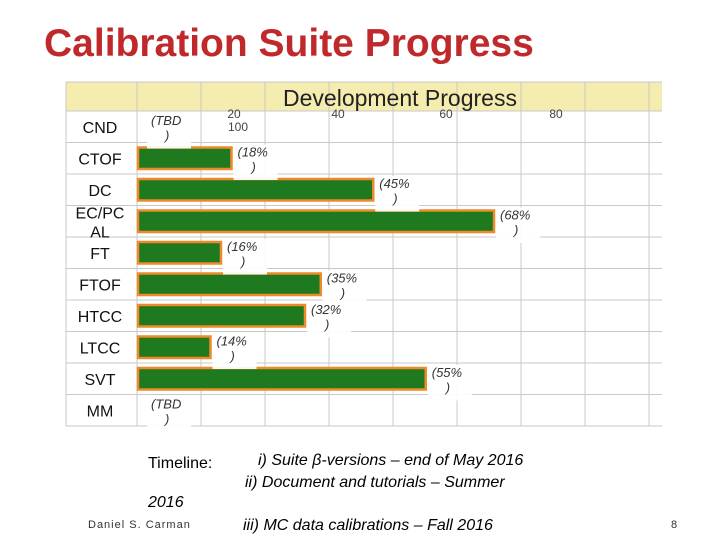 This screenshot has width=720, height=540. Describe the element at coordinates (447, 372) in the screenshot. I see `data-label-line: (55%` at that location.